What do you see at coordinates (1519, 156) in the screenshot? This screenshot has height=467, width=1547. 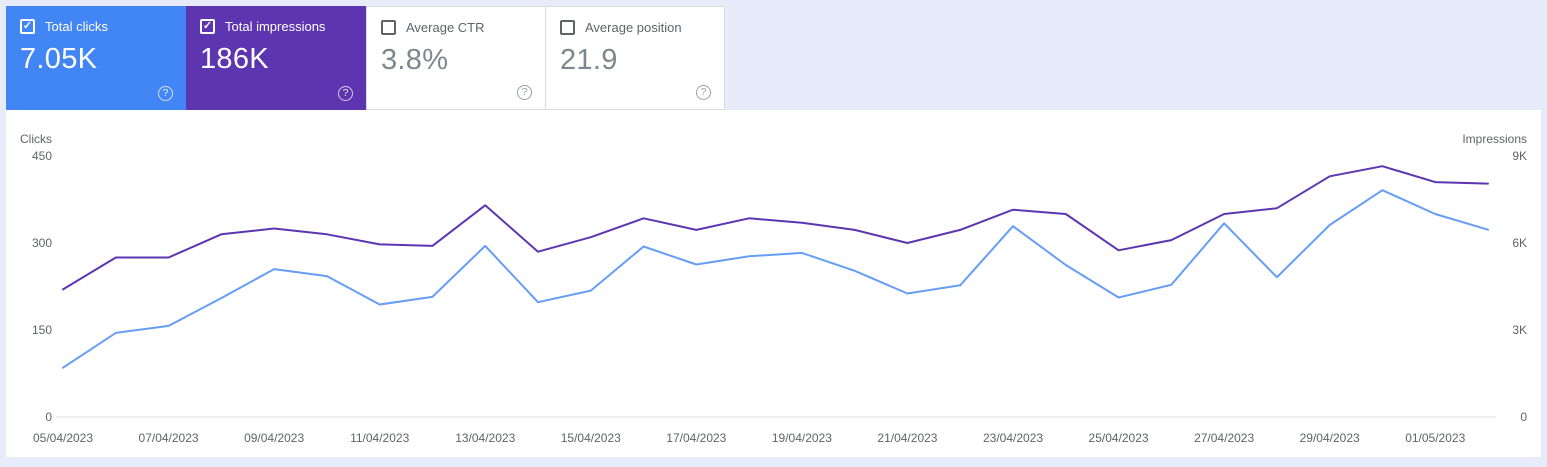 I see `right-axis-tick: 9K` at bounding box center [1519, 156].